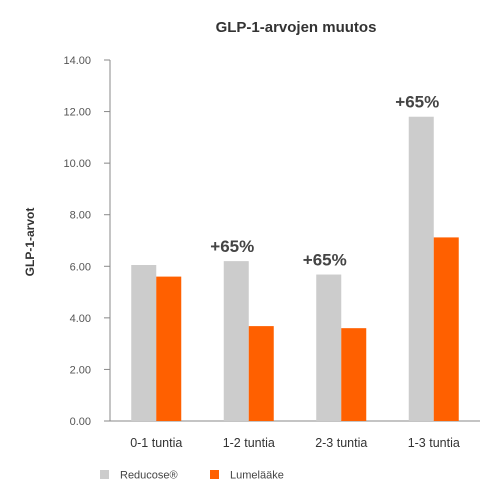 This screenshot has width=500, height=500. What do you see at coordinates (156, 443) in the screenshot?
I see `x-tick-label: 0-1 tuntia` at bounding box center [156, 443].